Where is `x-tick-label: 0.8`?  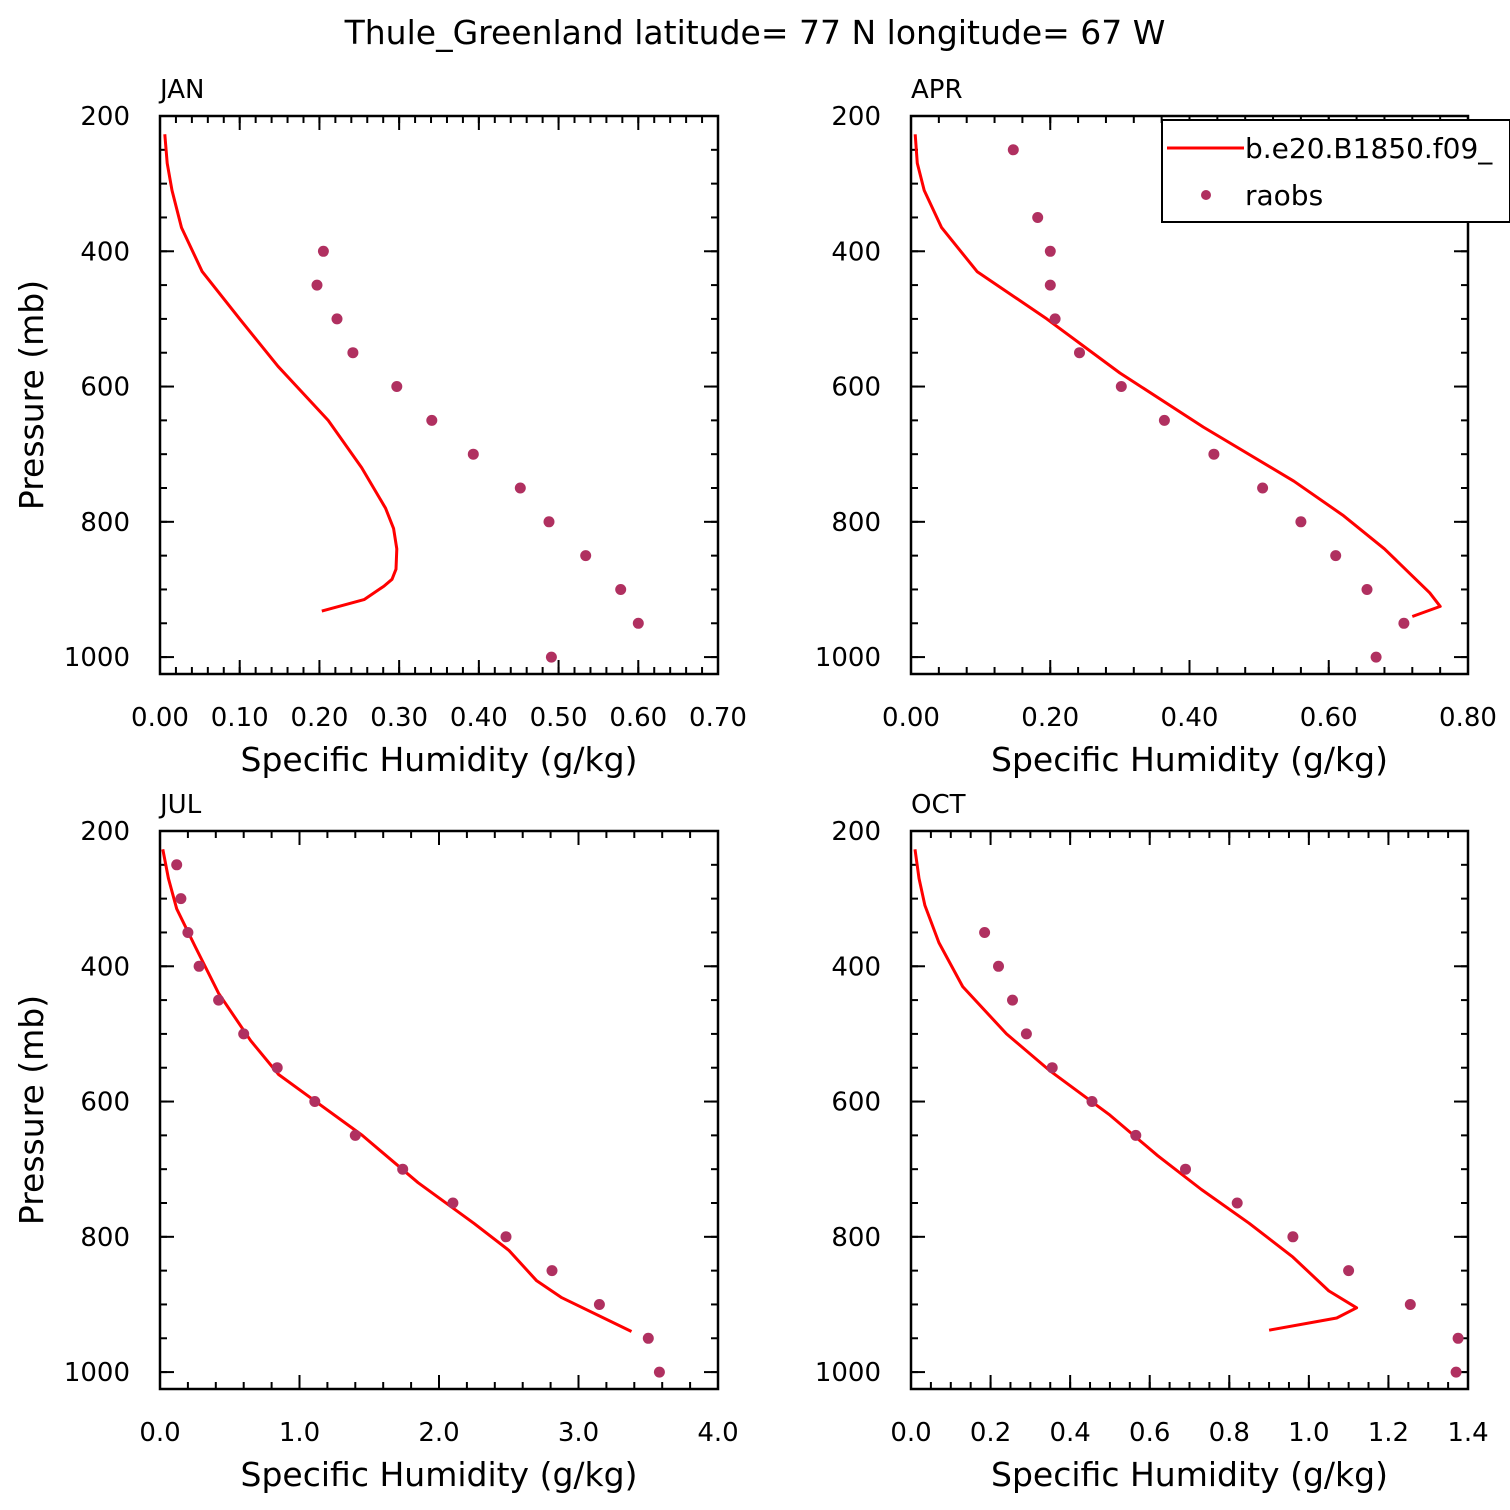
x-tick-label: 0.8 is located at coordinates (1229, 1433).